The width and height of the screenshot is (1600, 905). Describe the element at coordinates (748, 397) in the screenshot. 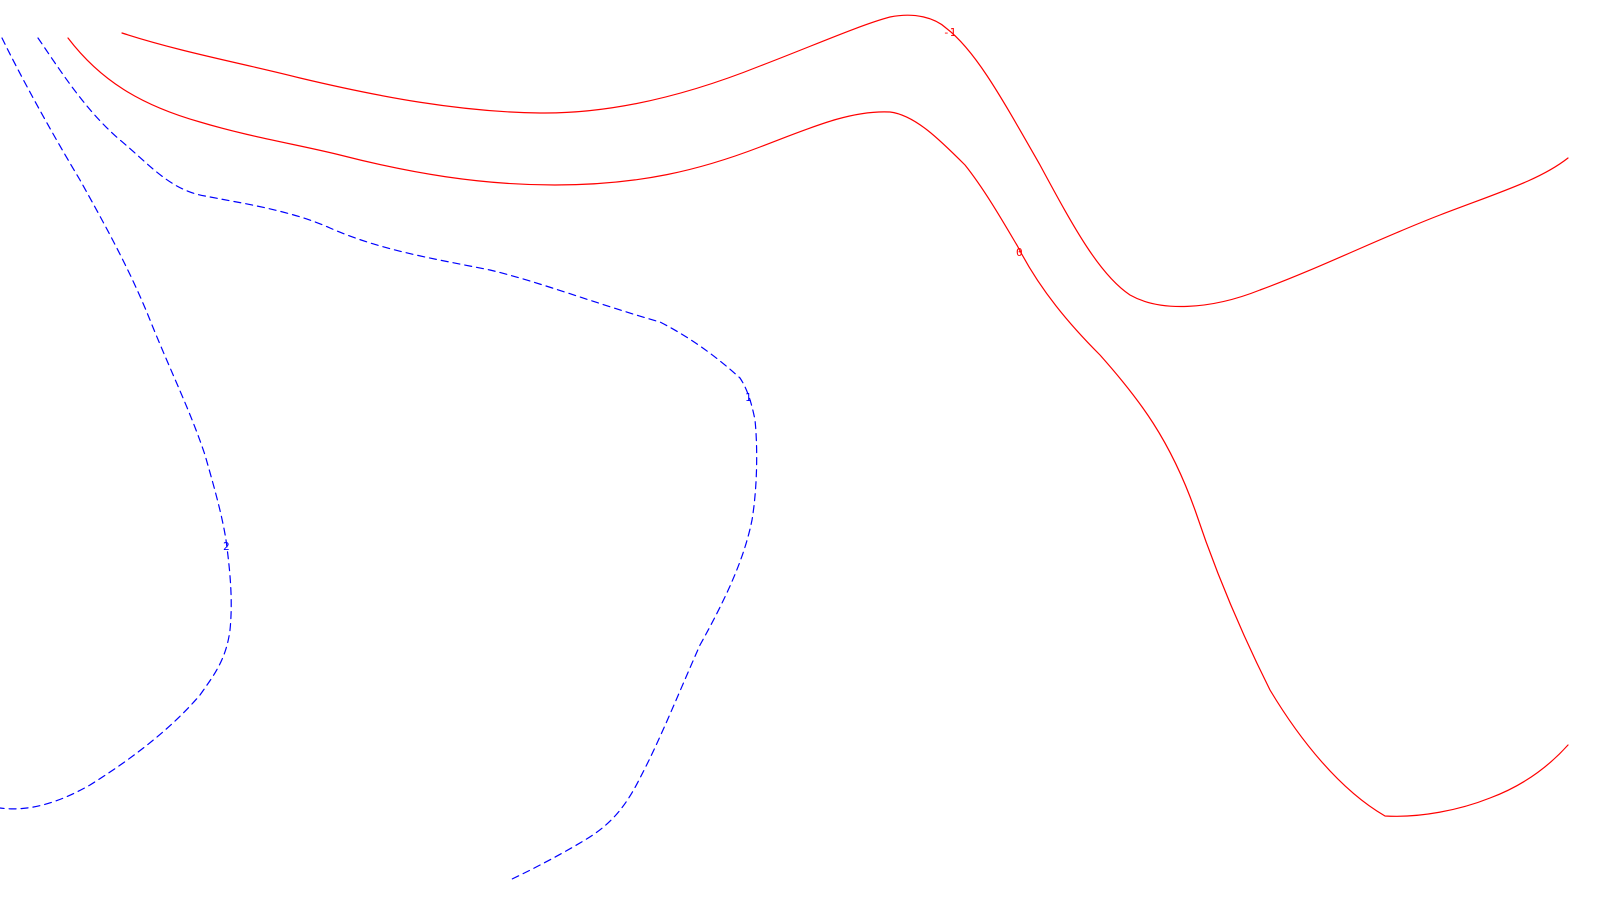

I see `contour-label-1: 1` at that location.